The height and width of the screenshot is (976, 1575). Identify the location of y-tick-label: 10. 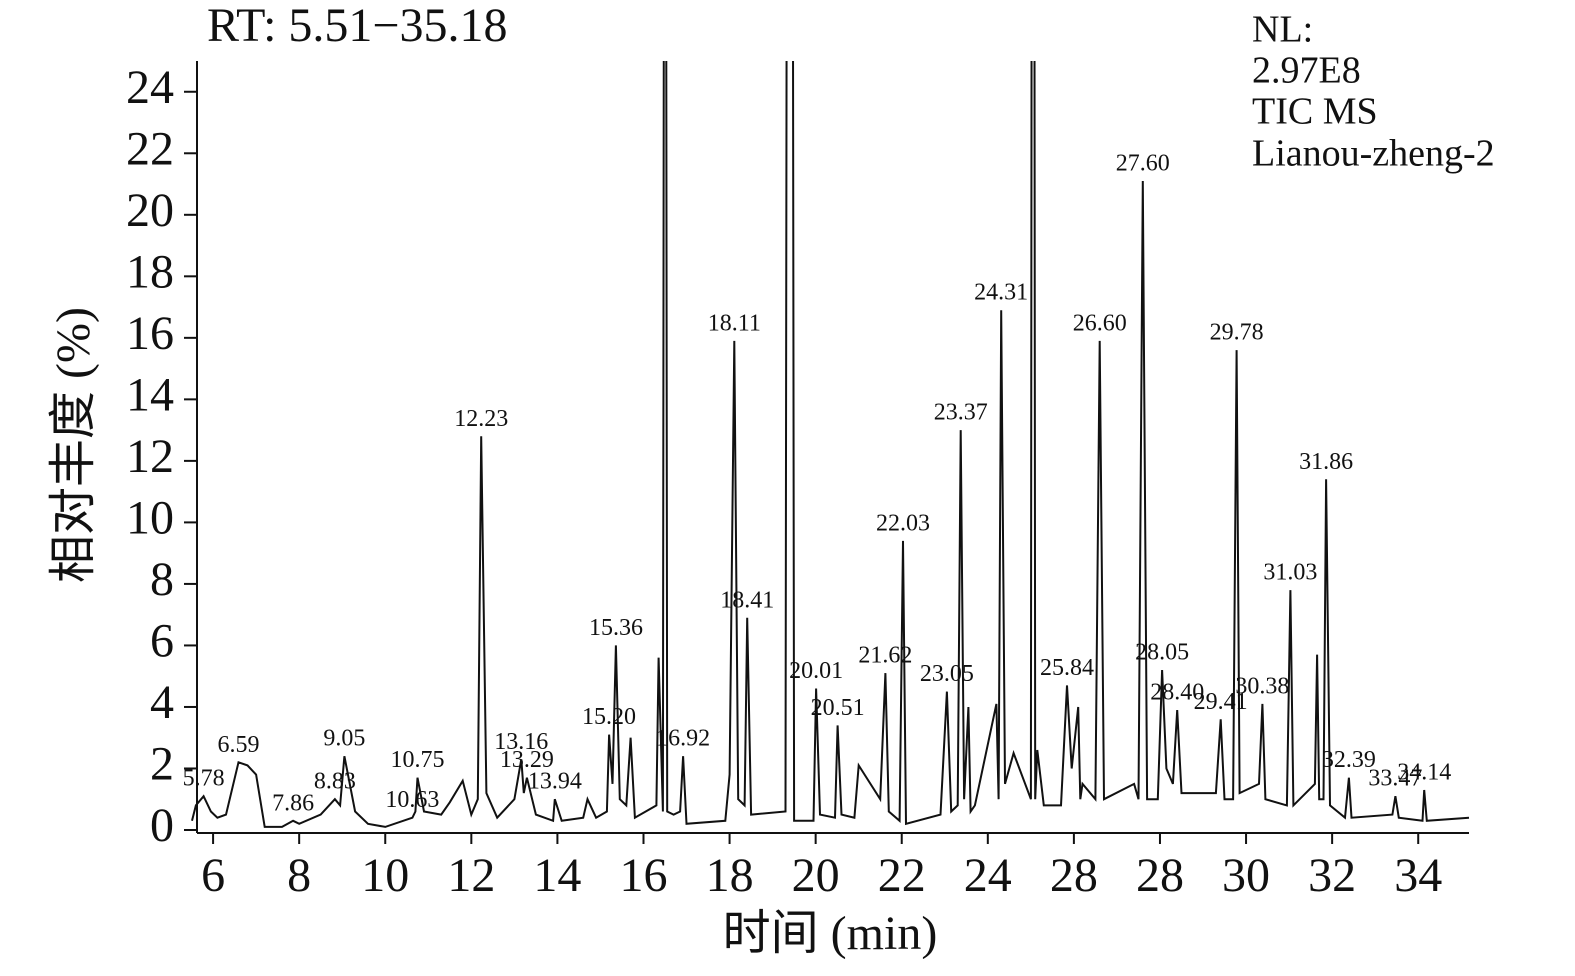
(150, 517).